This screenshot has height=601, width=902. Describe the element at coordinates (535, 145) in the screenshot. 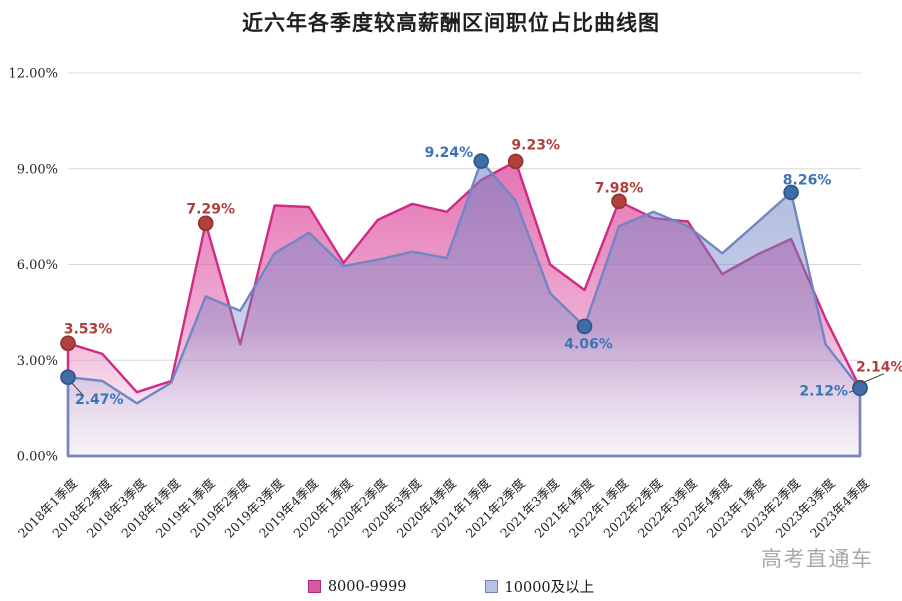

I see `data-point-label: 9.23%` at that location.